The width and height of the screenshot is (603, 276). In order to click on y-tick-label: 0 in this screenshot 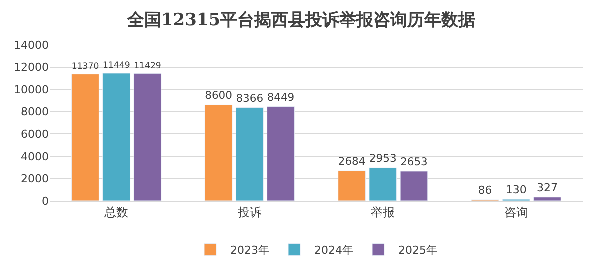, I will do `click(45, 201)`.